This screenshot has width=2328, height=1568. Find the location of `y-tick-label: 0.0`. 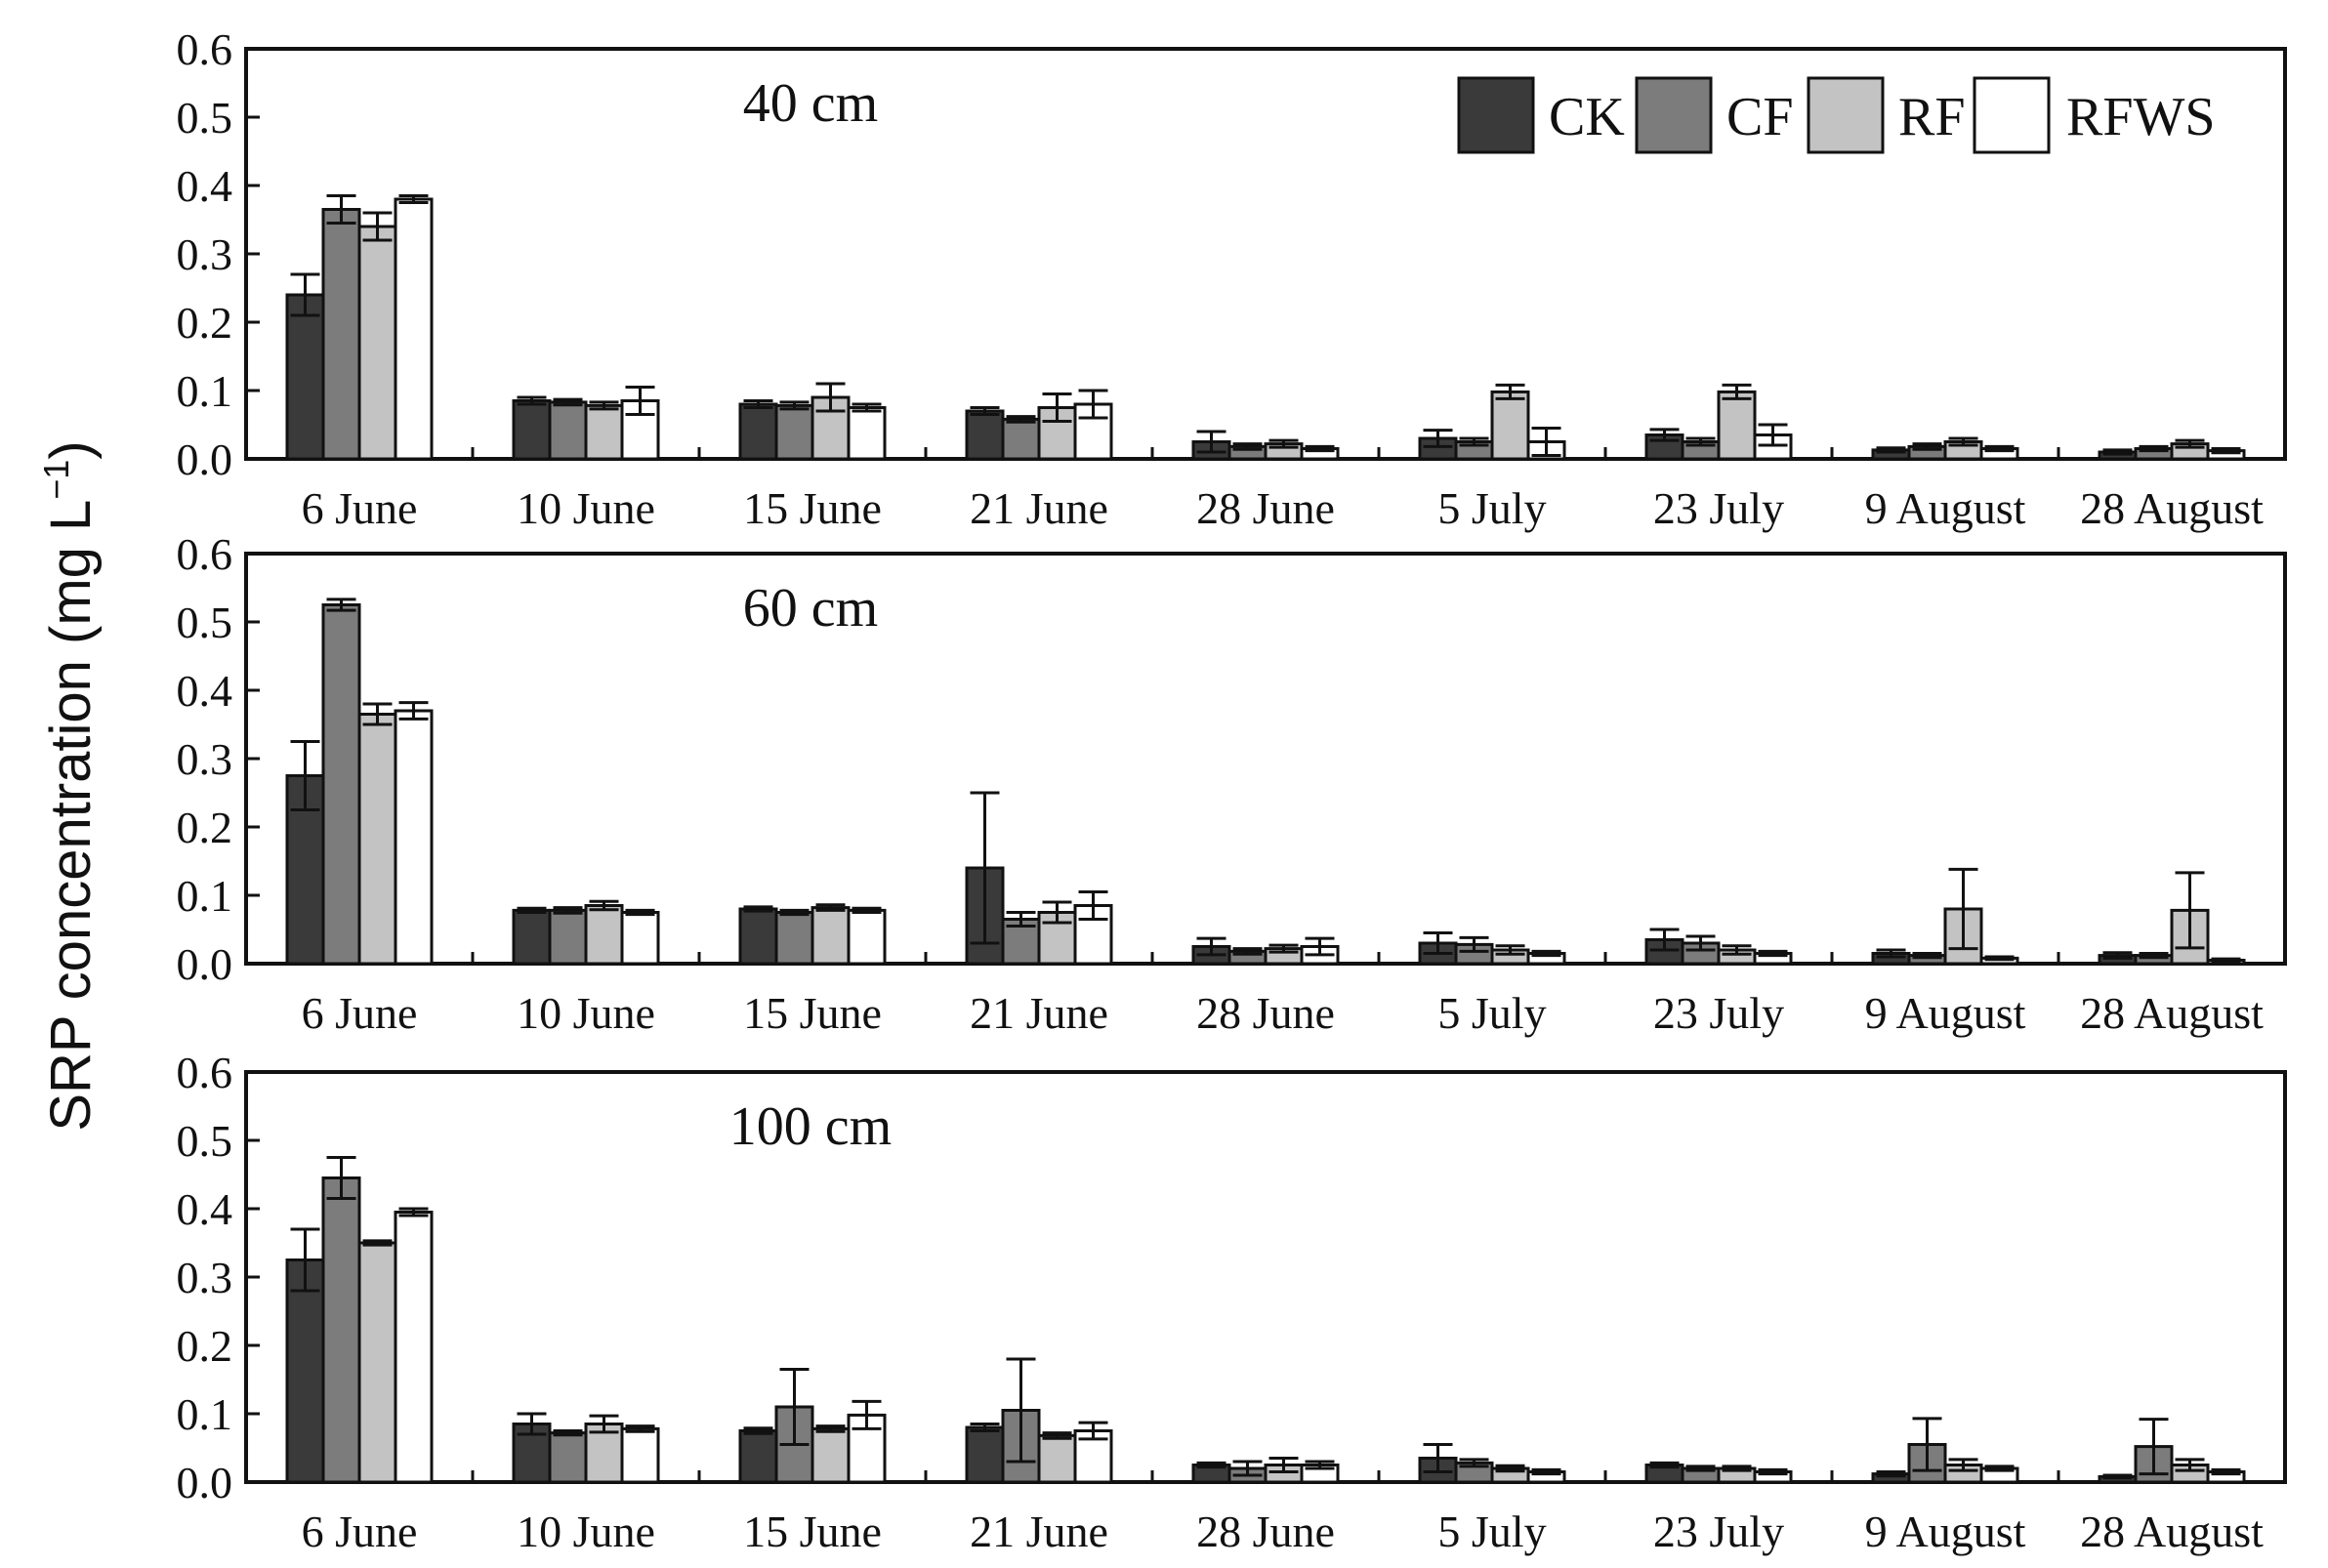

y-tick-label: 0.0 is located at coordinates (205, 1482).